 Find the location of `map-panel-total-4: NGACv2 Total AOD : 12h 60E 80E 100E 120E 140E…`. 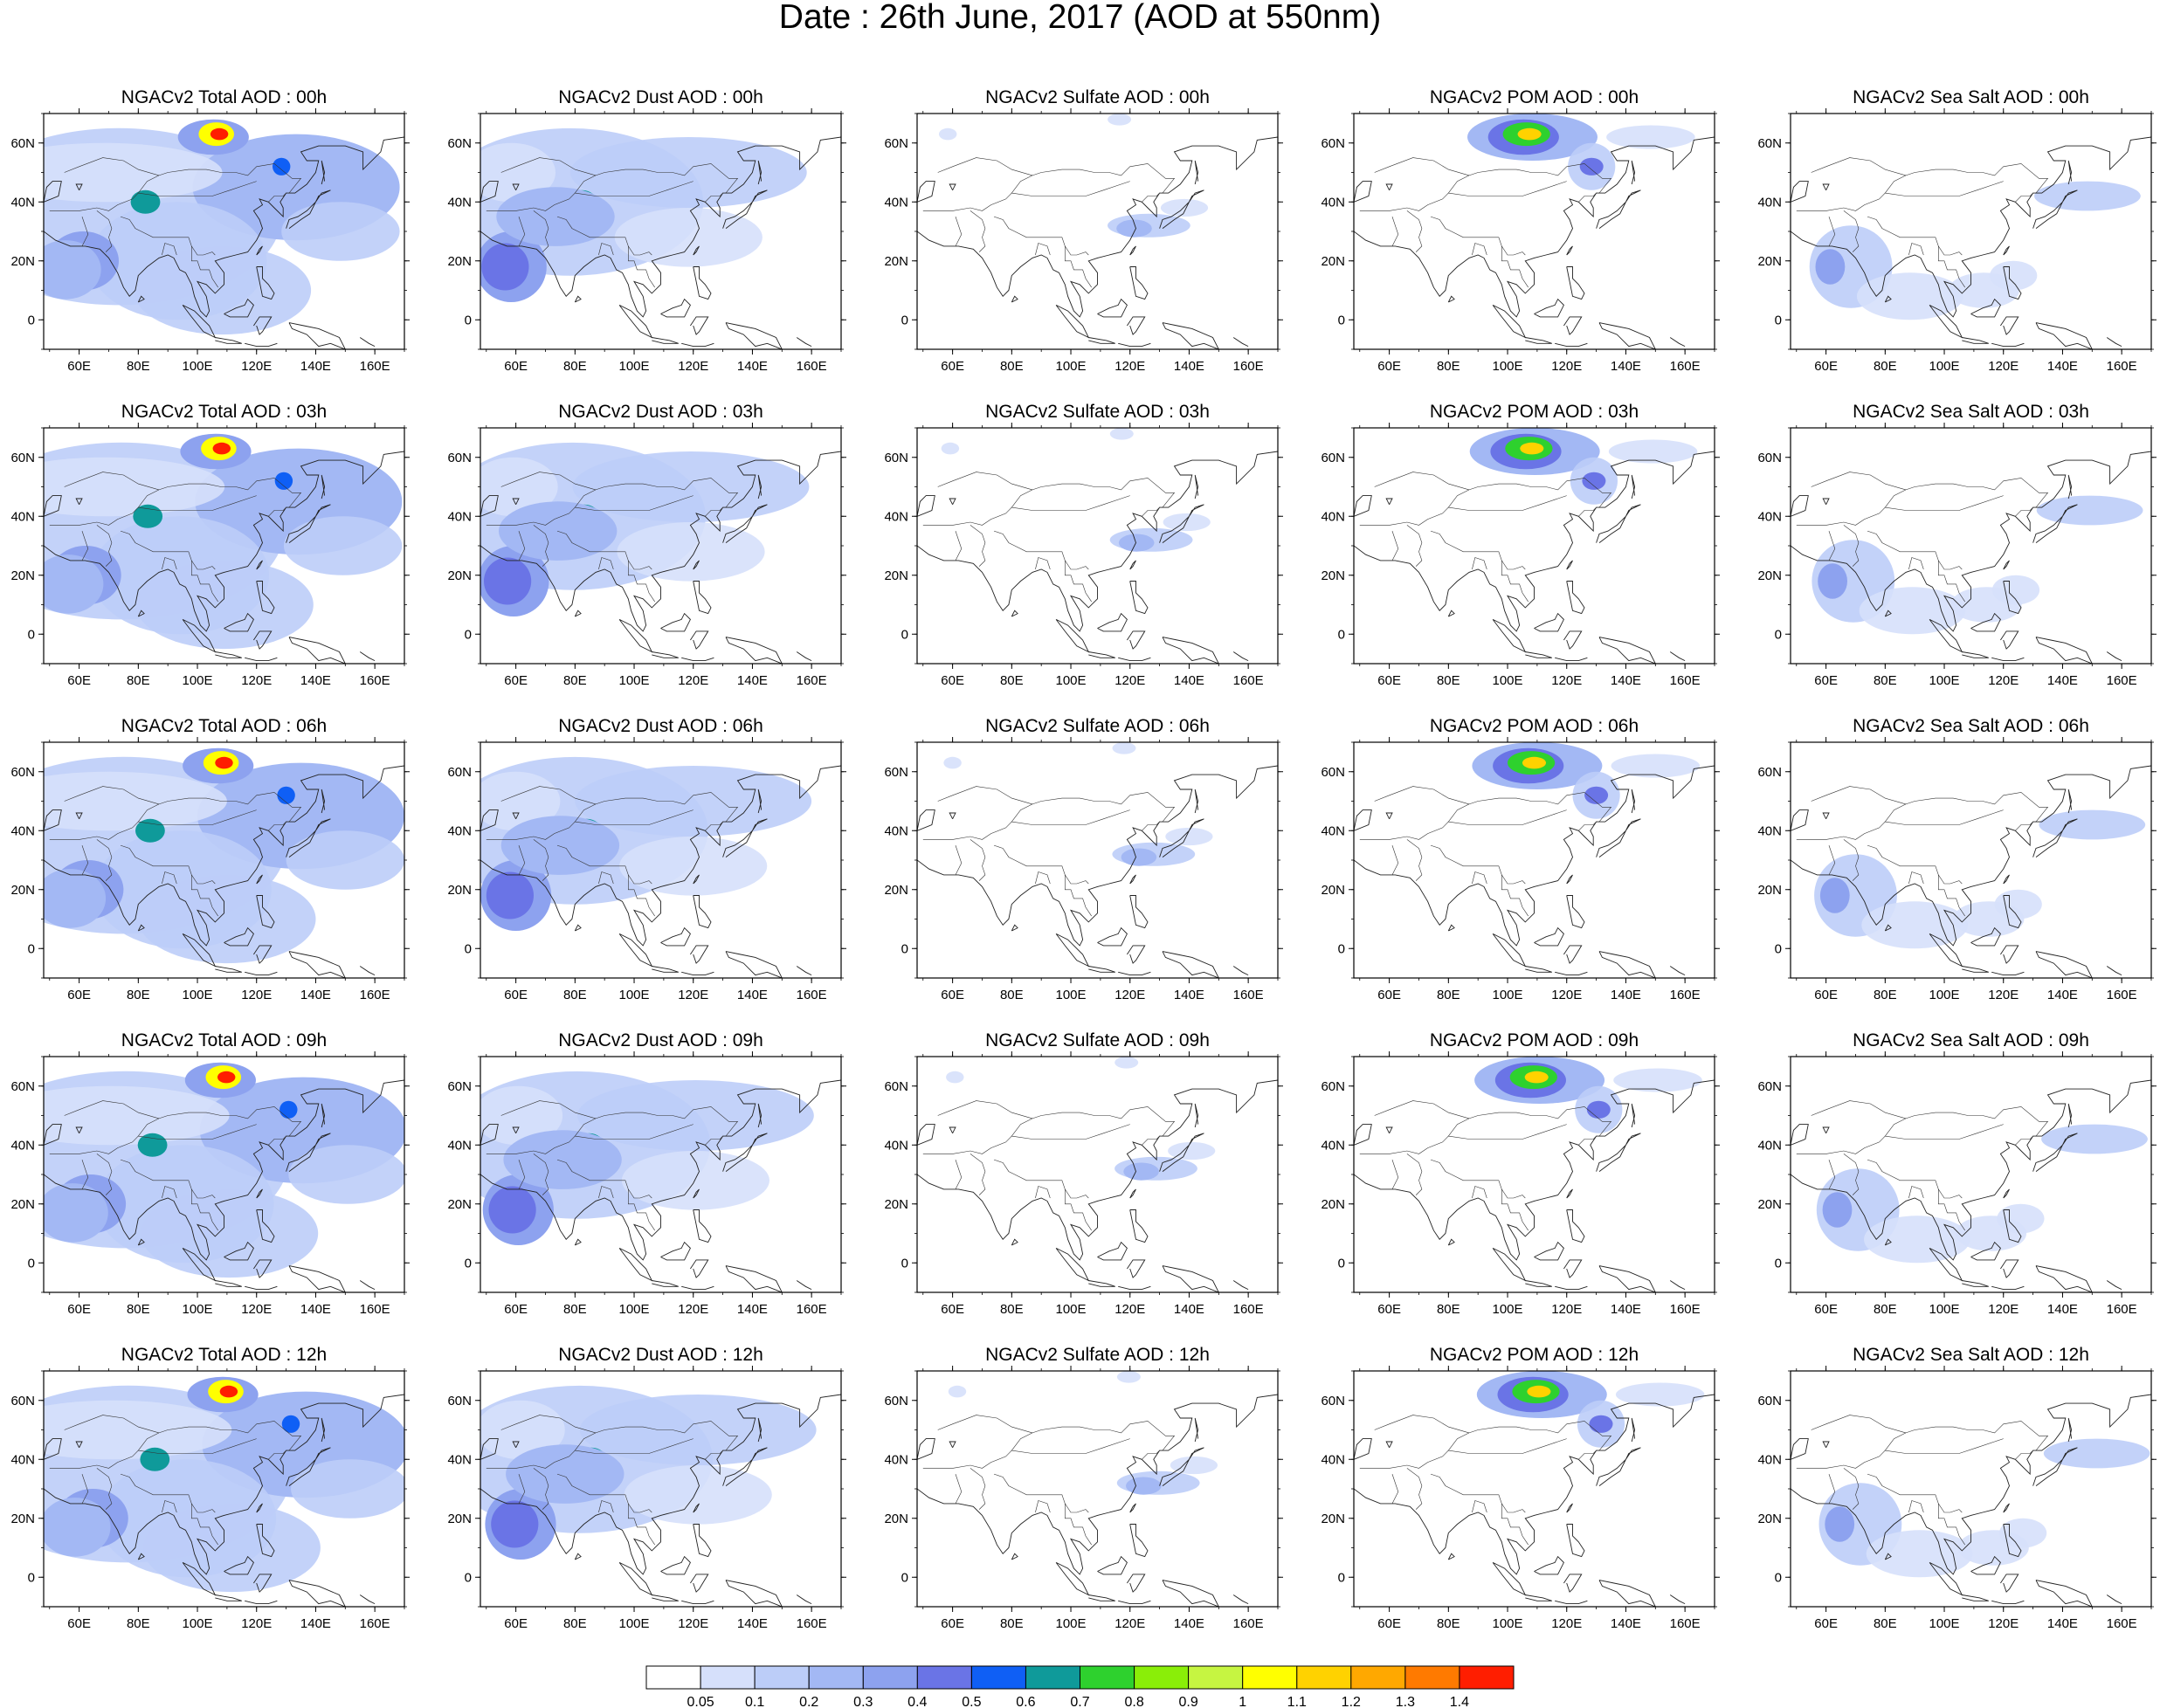

map-panel-total-4: NGACv2 Total AOD : 12h 60E 80E 100E 120E 140E… is located at coordinates (210, 1488).